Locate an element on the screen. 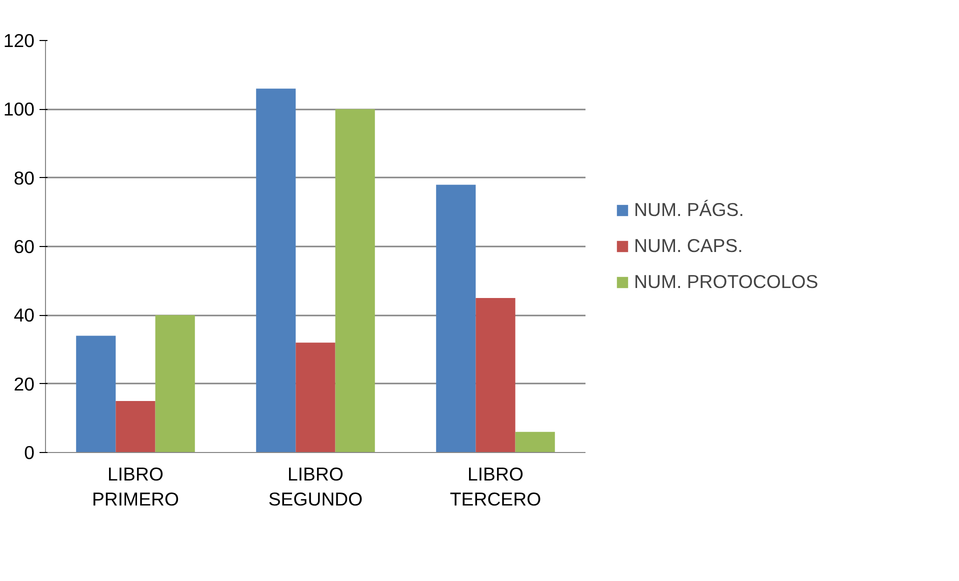 The image size is (959, 581). y-tick-label: 60 is located at coordinates (24, 246).